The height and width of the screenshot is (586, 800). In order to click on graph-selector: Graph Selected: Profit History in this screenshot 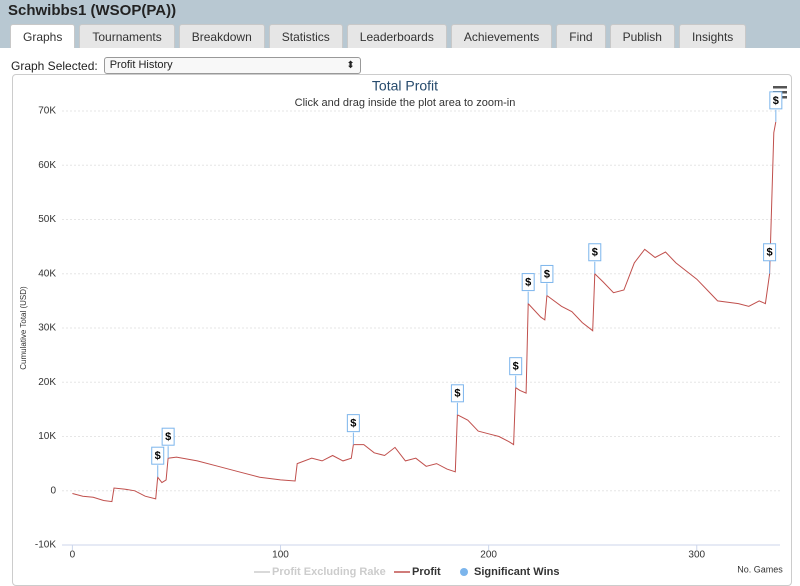, I will do `click(186, 65)`.